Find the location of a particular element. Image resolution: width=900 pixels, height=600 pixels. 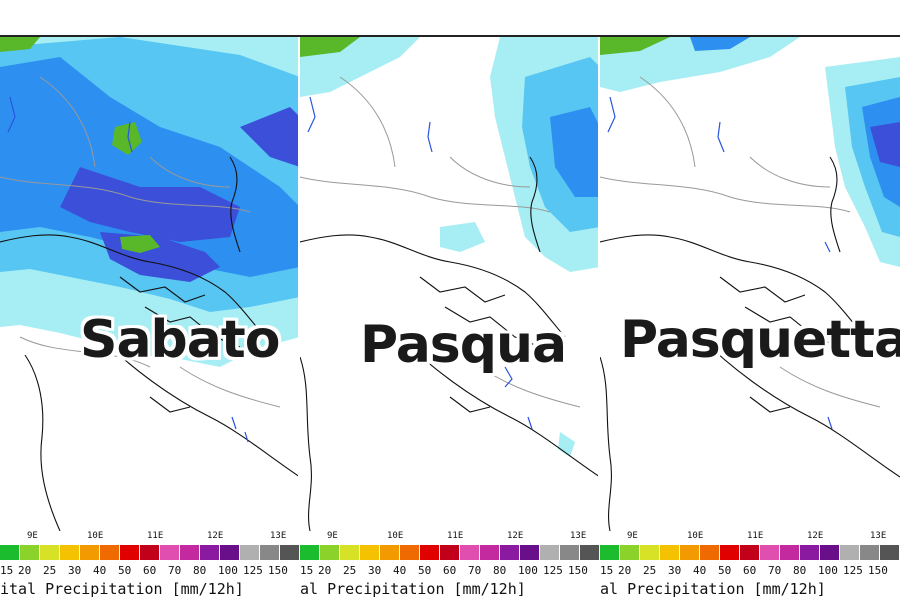

map-top-border is located at coordinates (450, 36).